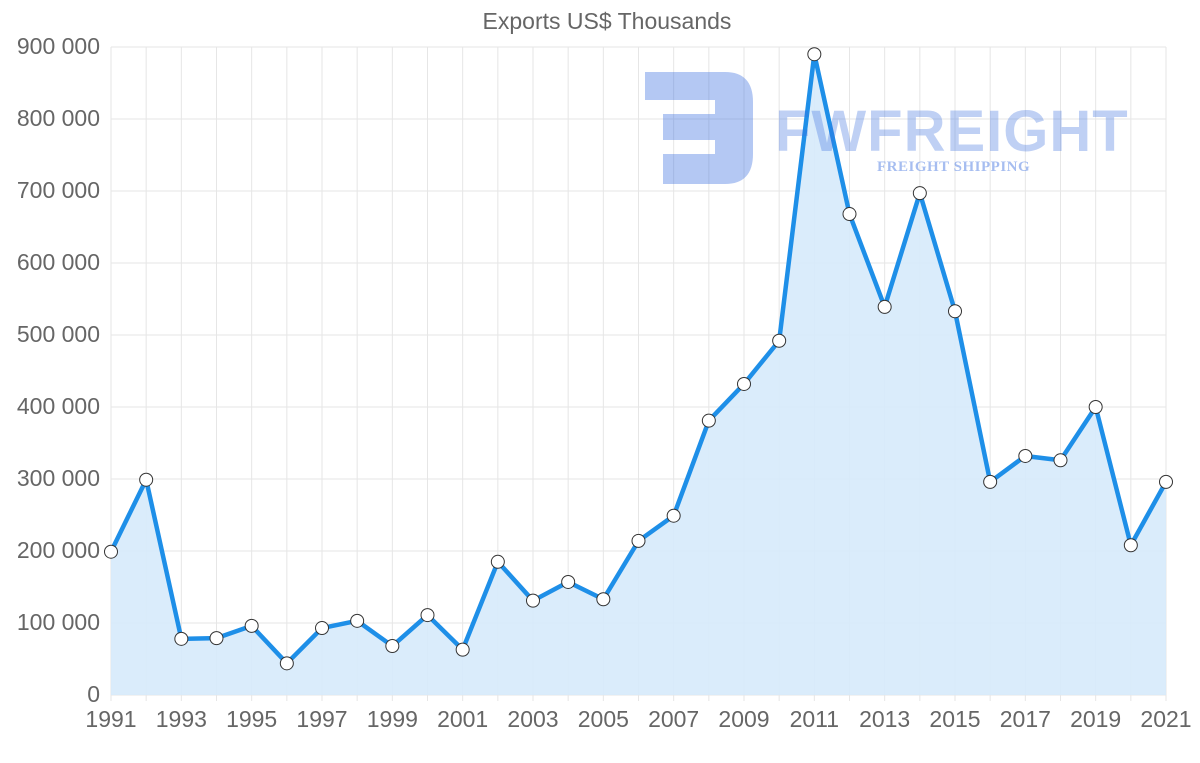 This screenshot has height=763, width=1200. Describe the element at coordinates (1025, 719) in the screenshot. I see `x-tick-label: 2017` at that location.